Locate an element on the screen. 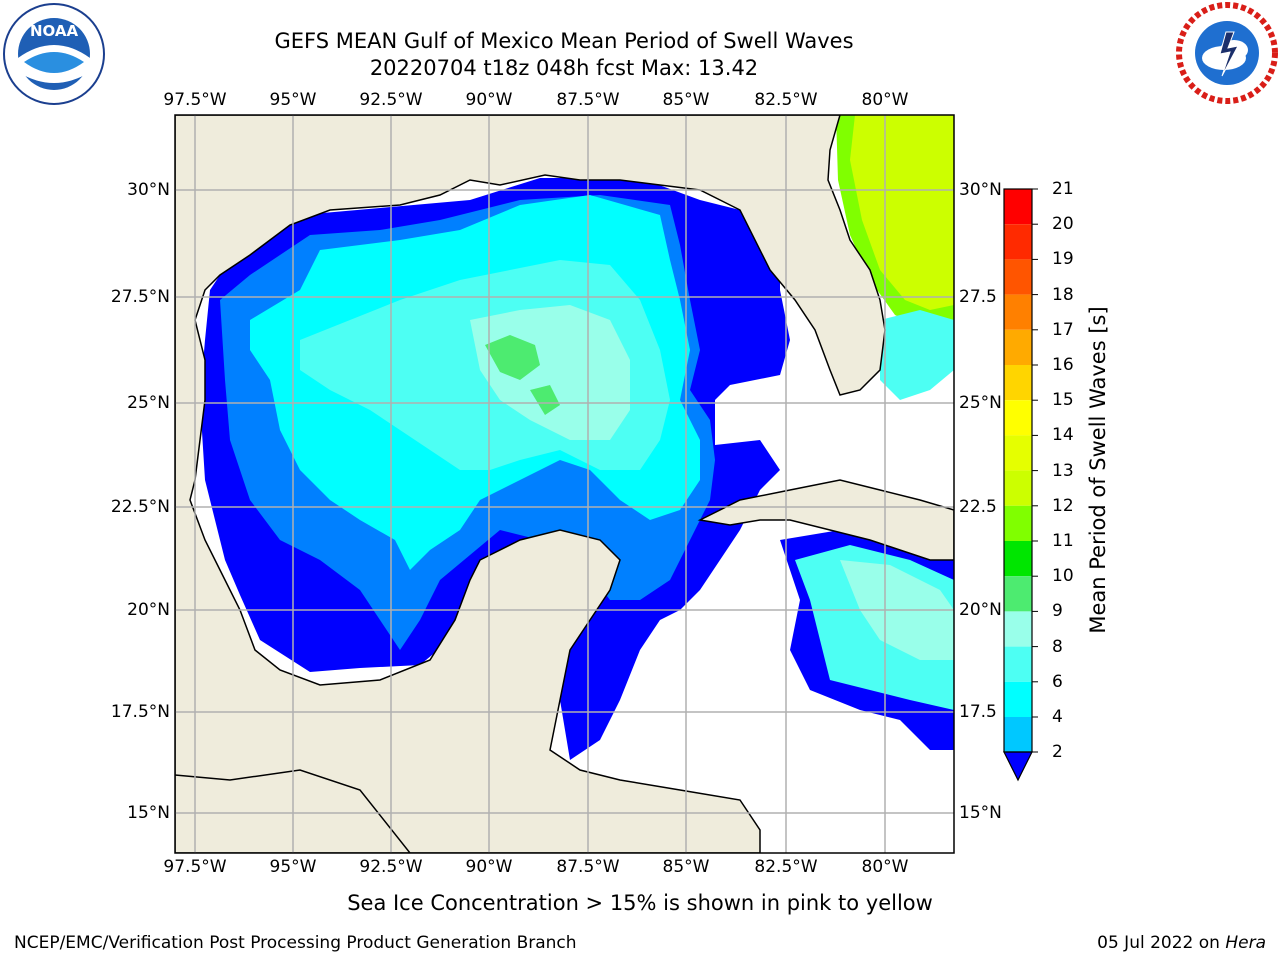  colorbar is located at coordinates (1020, 485).